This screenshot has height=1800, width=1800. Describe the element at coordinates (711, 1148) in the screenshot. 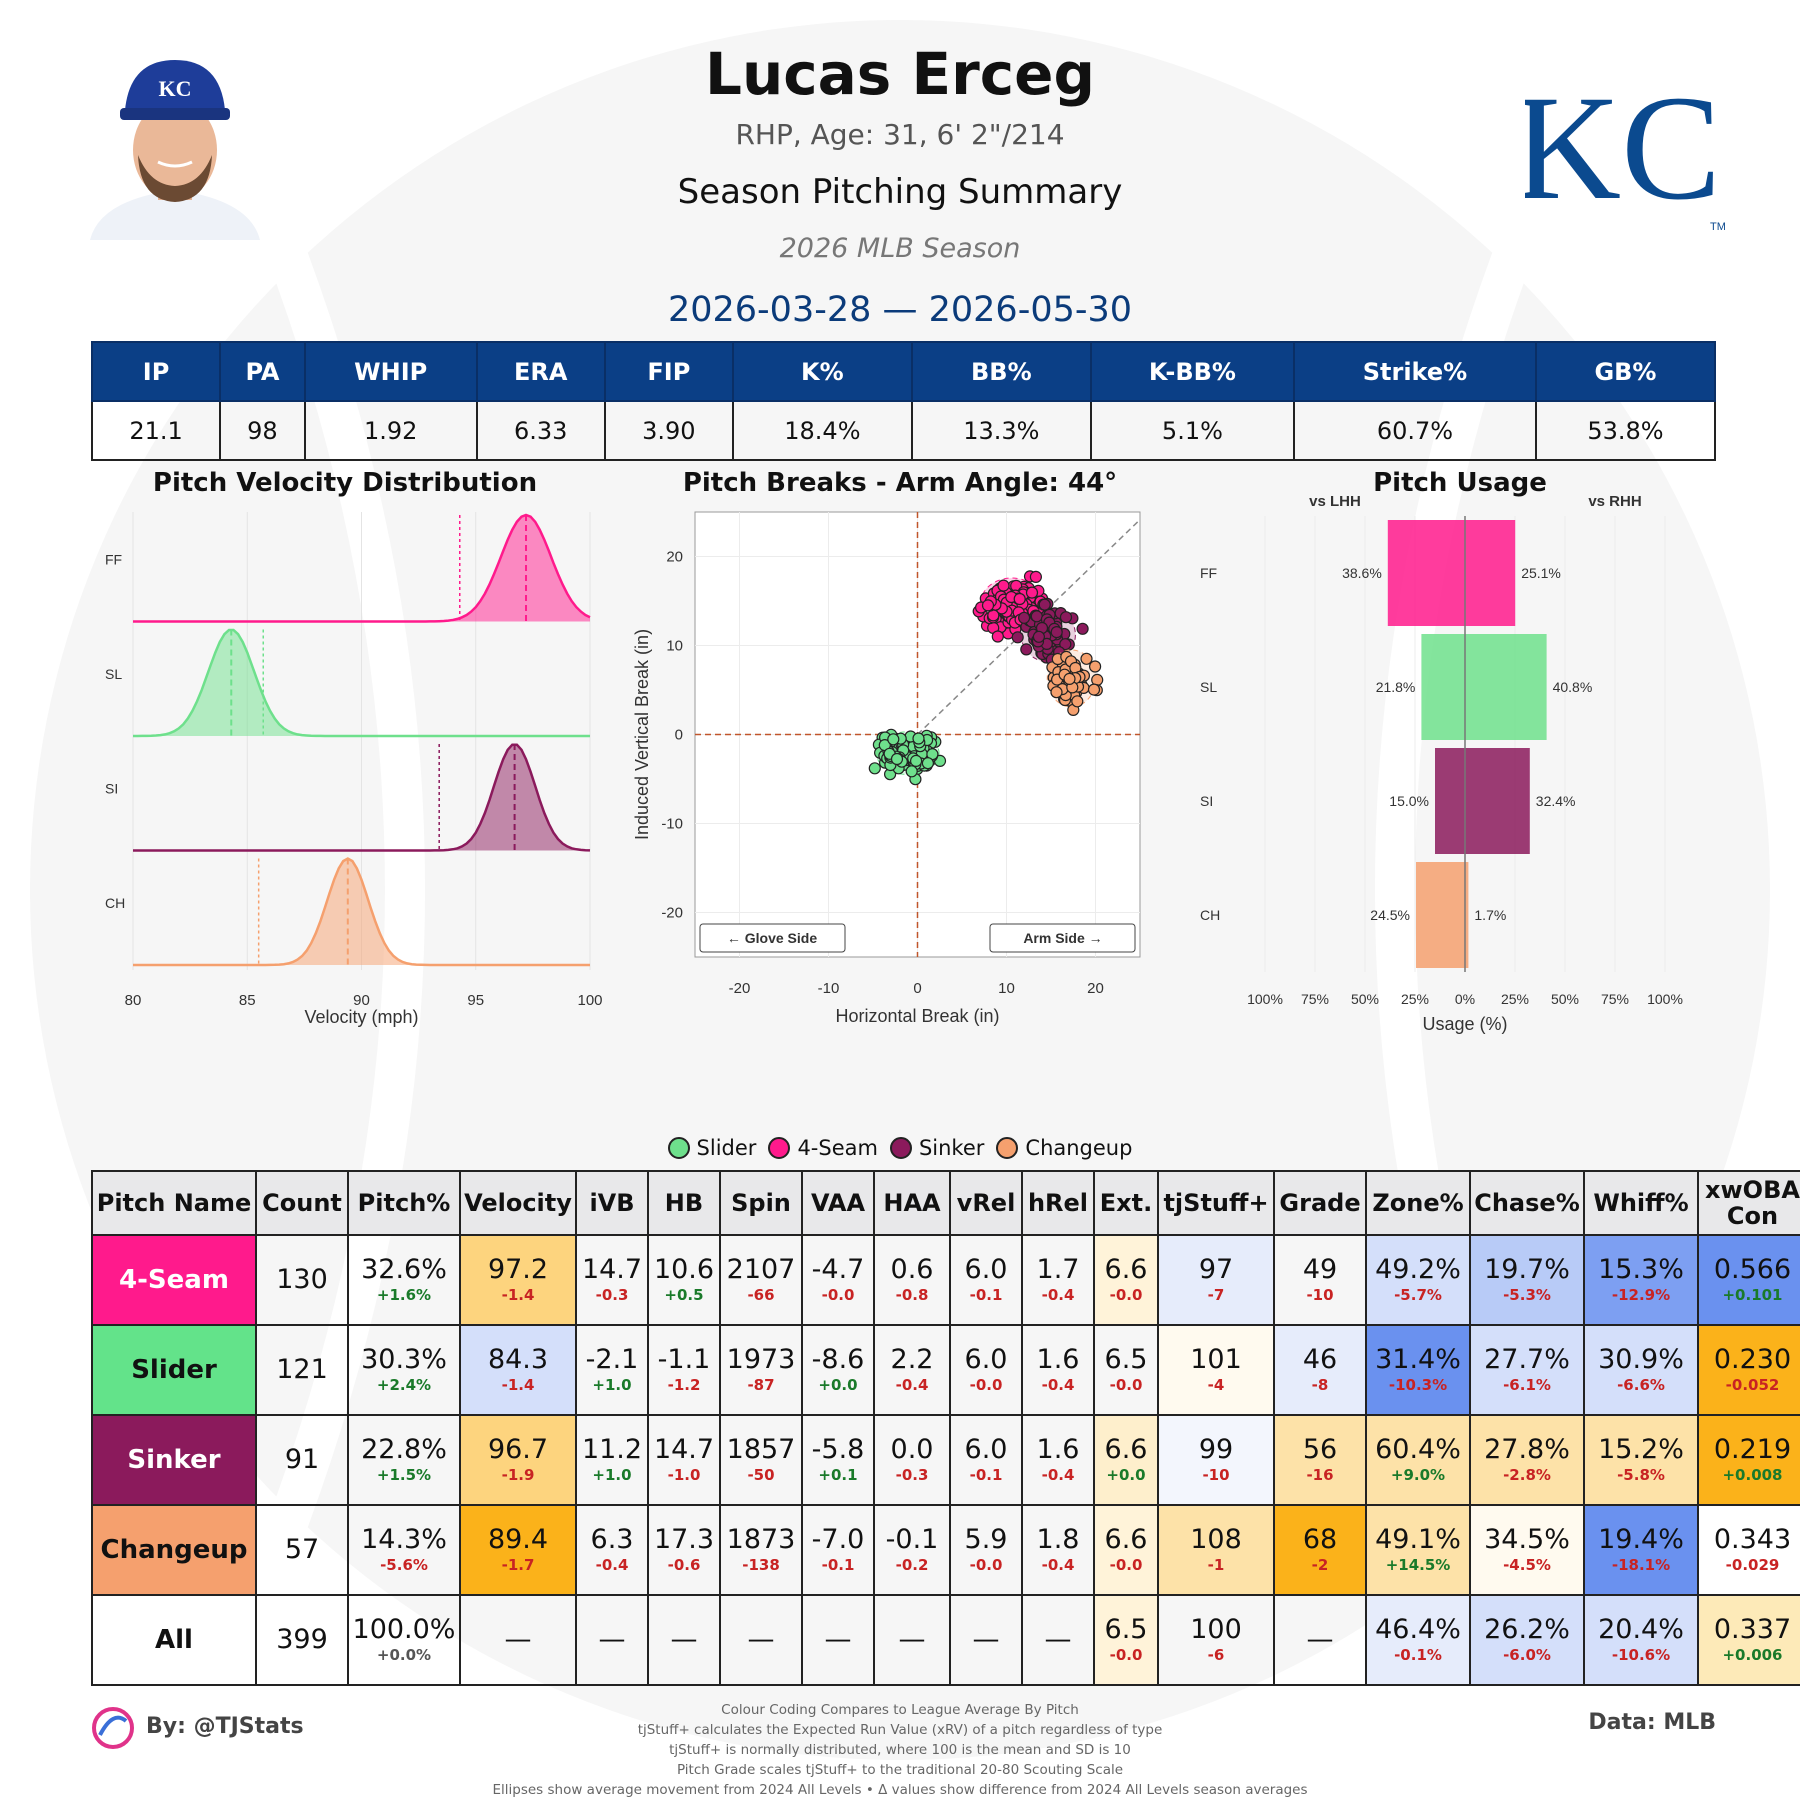

I see `legend-item: Slider` at that location.